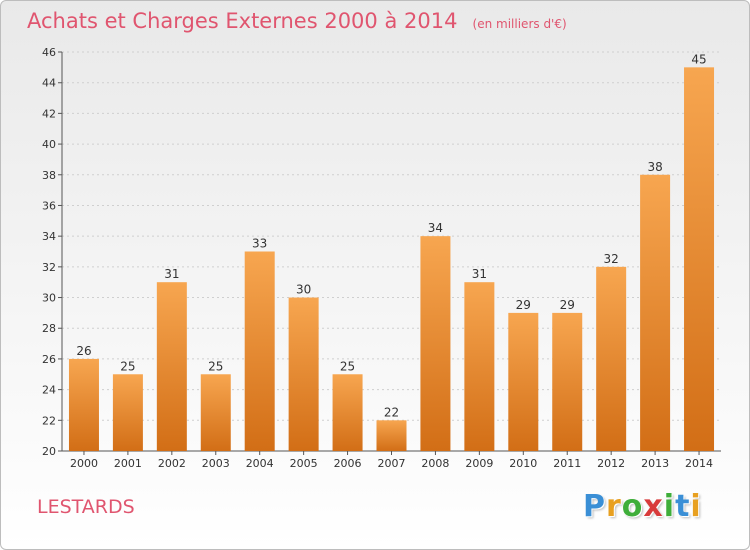 The image size is (750, 550). Describe the element at coordinates (435, 228) in the screenshot. I see `bar-value-label: 34` at that location.